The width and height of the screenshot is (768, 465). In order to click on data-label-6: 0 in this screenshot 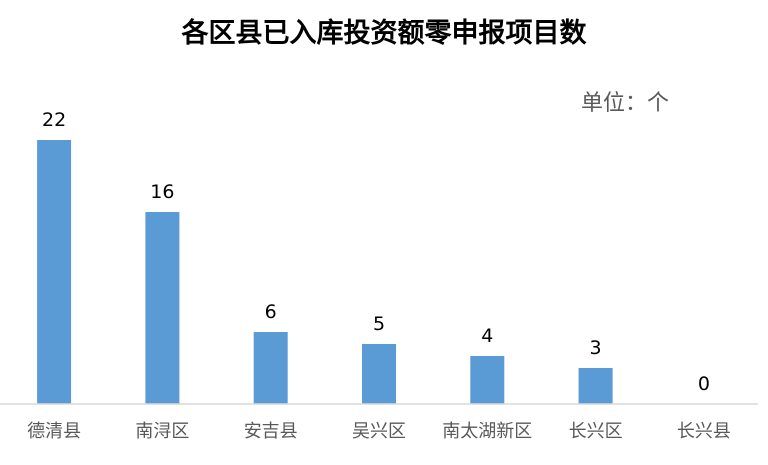, I will do `click(704, 384)`.